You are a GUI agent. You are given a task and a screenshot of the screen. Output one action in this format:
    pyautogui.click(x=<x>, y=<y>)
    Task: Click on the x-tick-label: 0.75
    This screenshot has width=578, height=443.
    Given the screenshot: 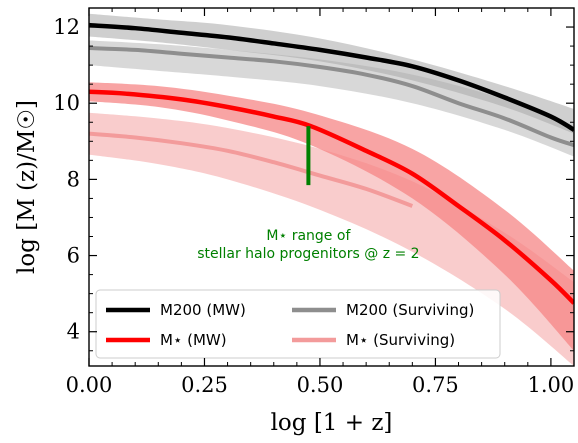 What is the action you would take?
    pyautogui.click(x=435, y=385)
    